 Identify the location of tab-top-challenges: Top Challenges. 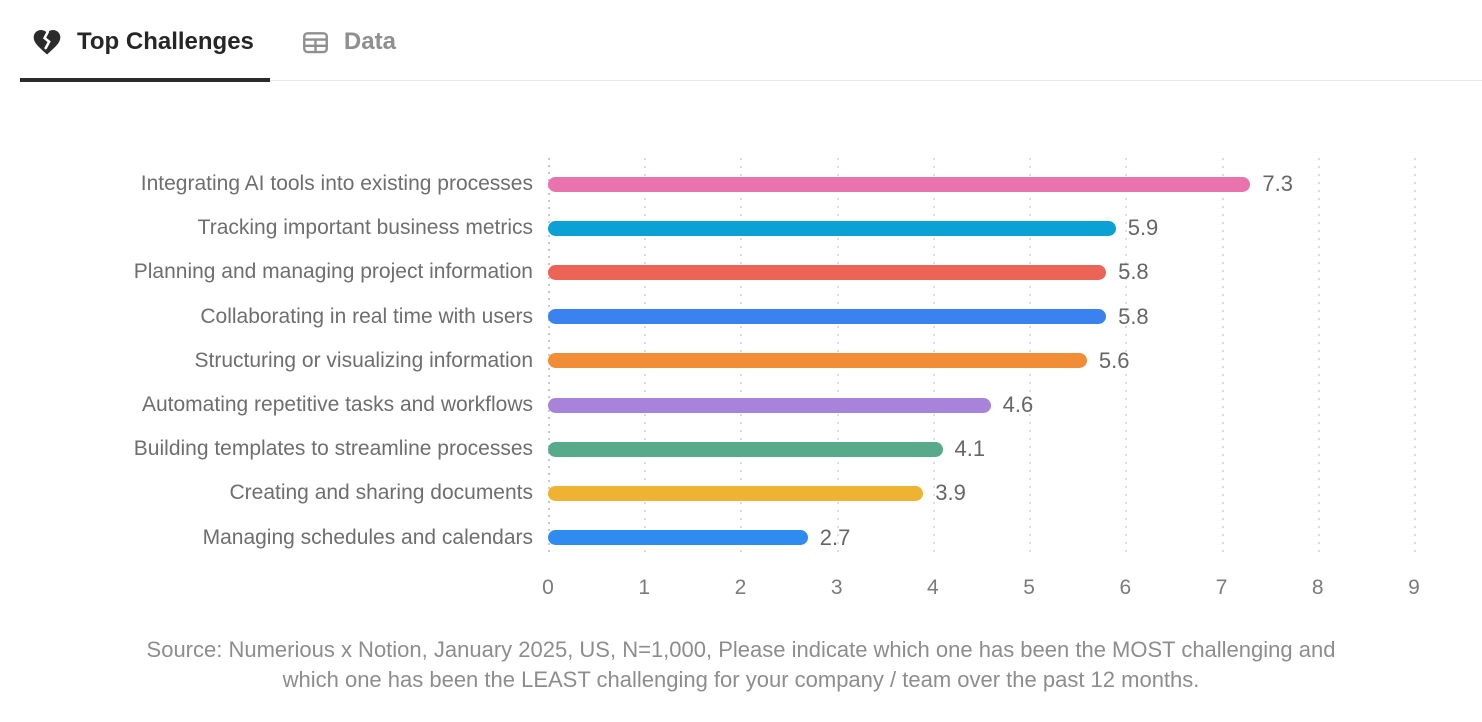
(145, 54).